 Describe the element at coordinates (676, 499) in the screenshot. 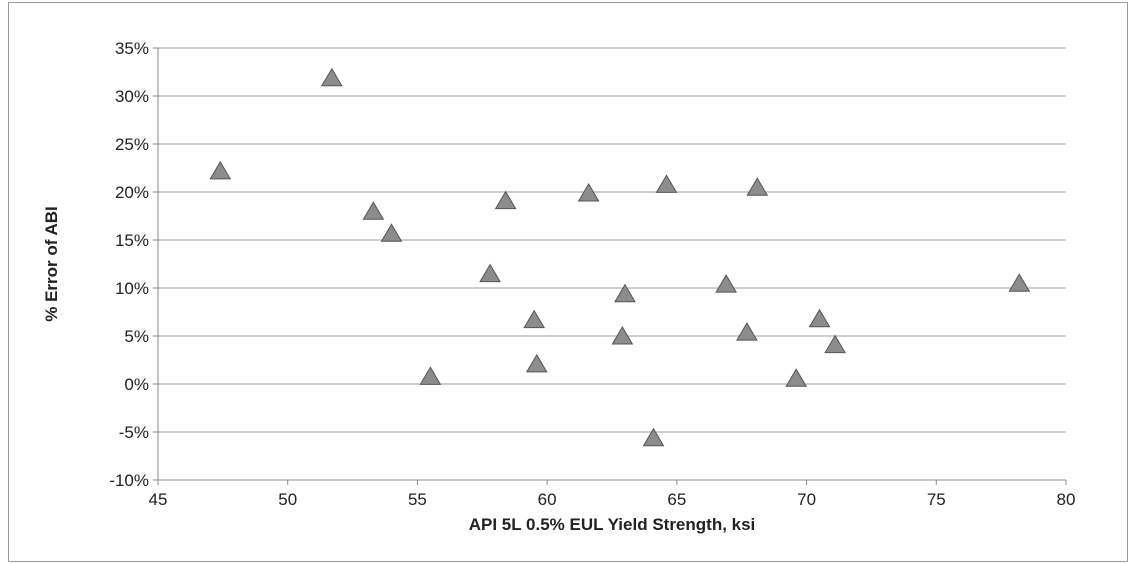

I see `x-tick-label: 65` at that location.